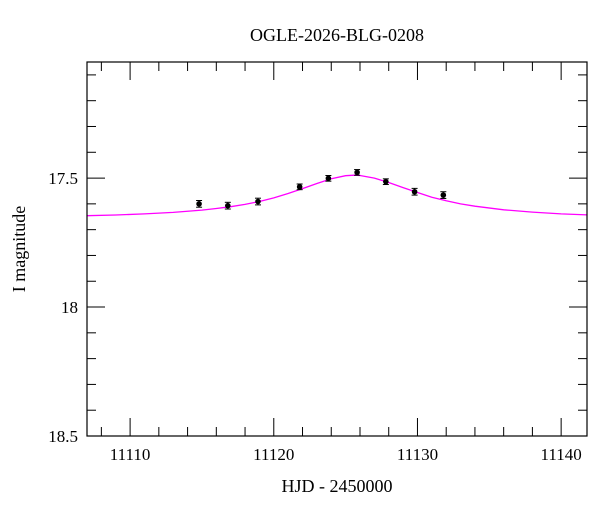 The image size is (600, 512). Describe the element at coordinates (130, 454) in the screenshot. I see `x-tick-label: 11110` at that location.